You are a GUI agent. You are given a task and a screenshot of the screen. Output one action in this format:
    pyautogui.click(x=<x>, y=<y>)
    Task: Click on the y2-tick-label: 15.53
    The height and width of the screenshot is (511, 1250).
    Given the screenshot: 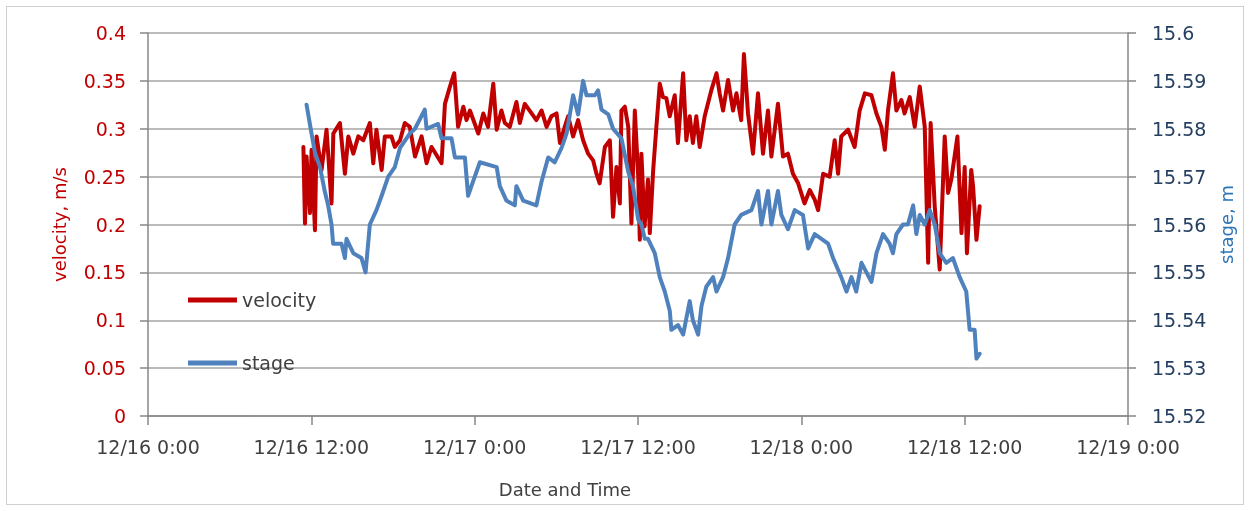 What is the action you would take?
    pyautogui.click(x=1179, y=368)
    